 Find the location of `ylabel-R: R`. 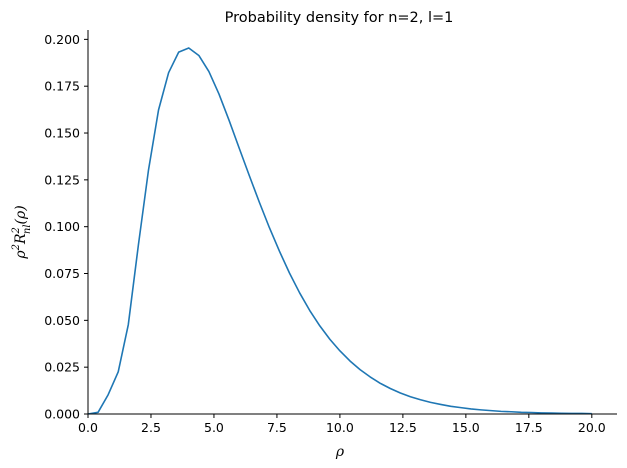

ylabel-R: R is located at coordinates (21, 239).